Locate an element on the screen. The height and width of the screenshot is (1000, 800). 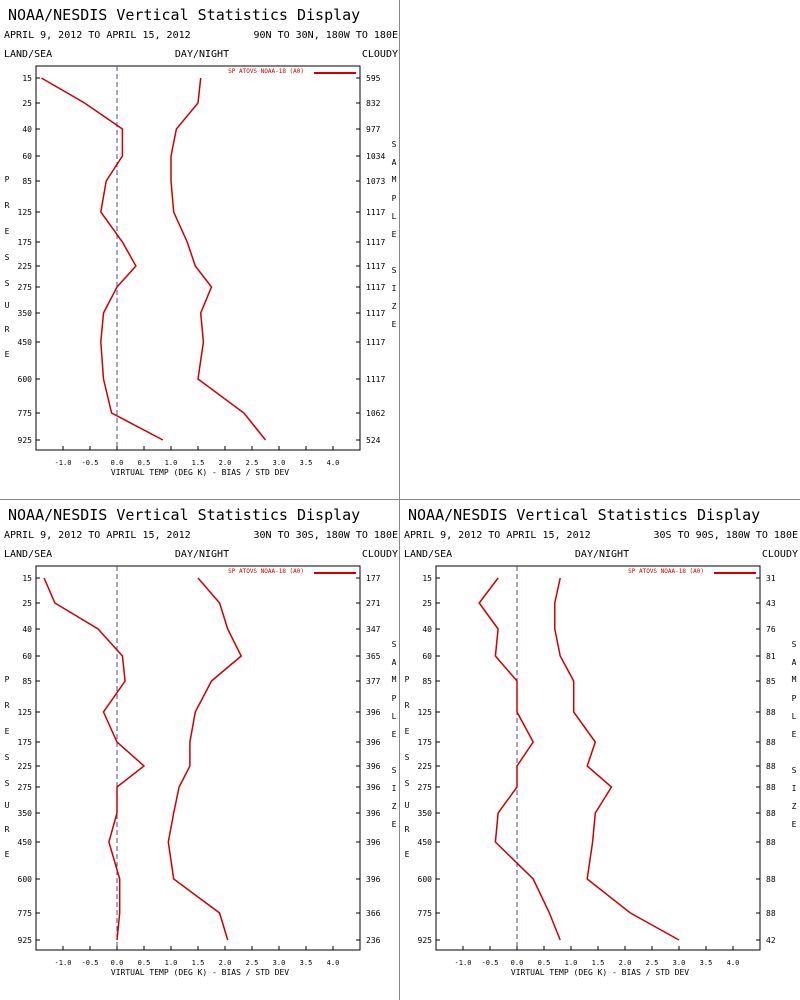
sample-size-label: 347 is located at coordinates (373, 629).